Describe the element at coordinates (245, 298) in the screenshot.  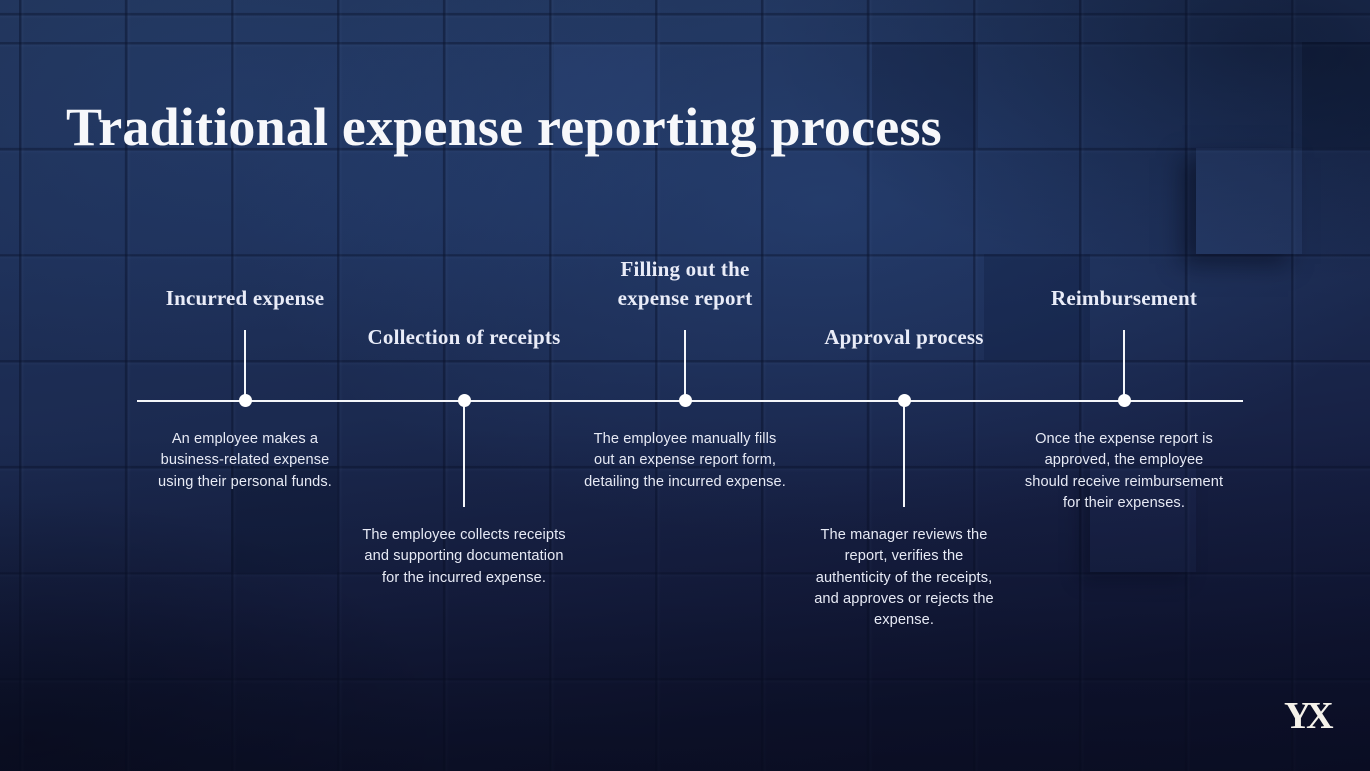
I see `milestone-title: Incurred expense` at that location.